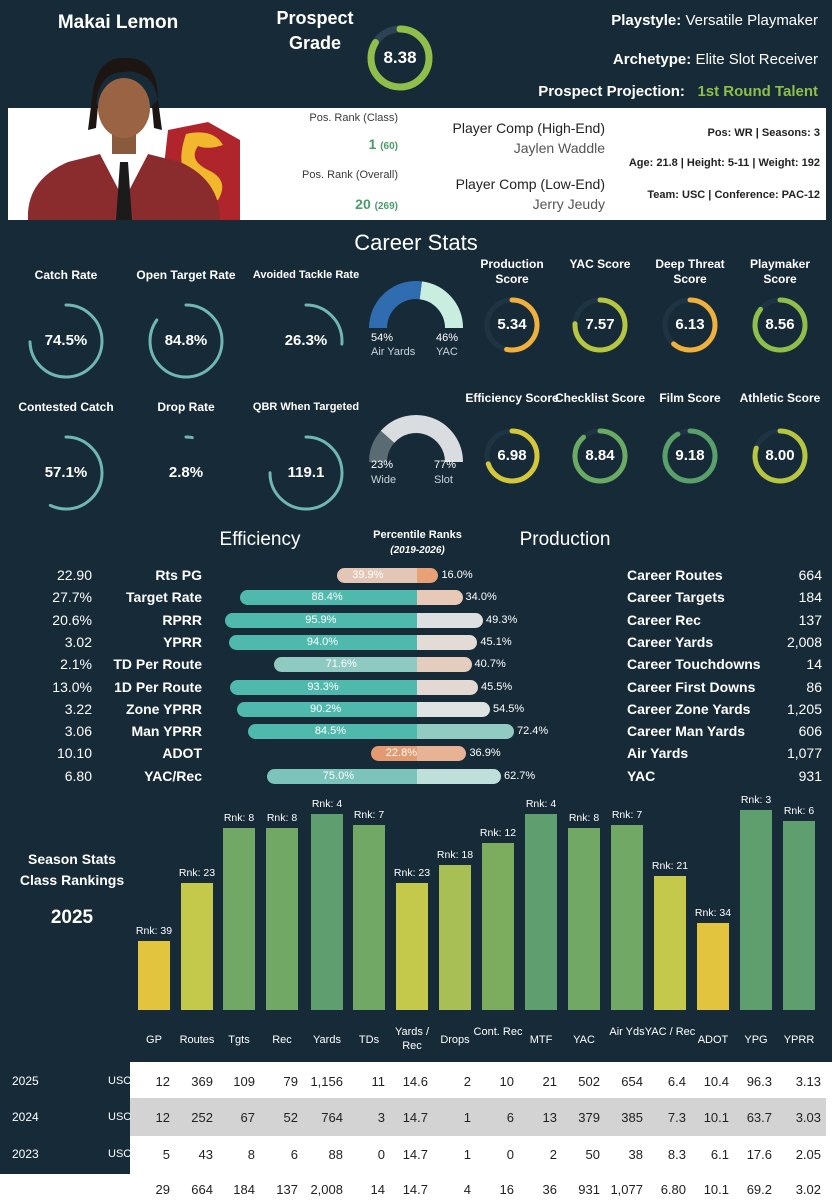  What do you see at coordinates (72, 880) in the screenshot?
I see `season-title-line2: Class Rankings` at bounding box center [72, 880].